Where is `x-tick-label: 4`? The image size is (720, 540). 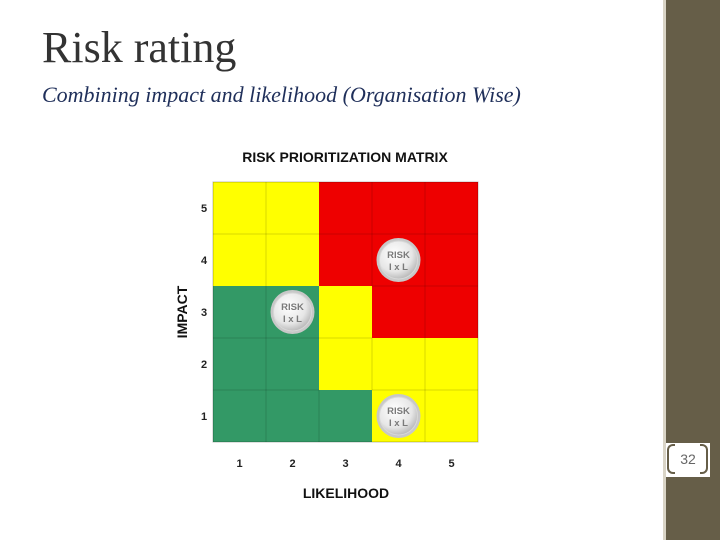
x-tick-label: 4 is located at coordinates (398, 464).